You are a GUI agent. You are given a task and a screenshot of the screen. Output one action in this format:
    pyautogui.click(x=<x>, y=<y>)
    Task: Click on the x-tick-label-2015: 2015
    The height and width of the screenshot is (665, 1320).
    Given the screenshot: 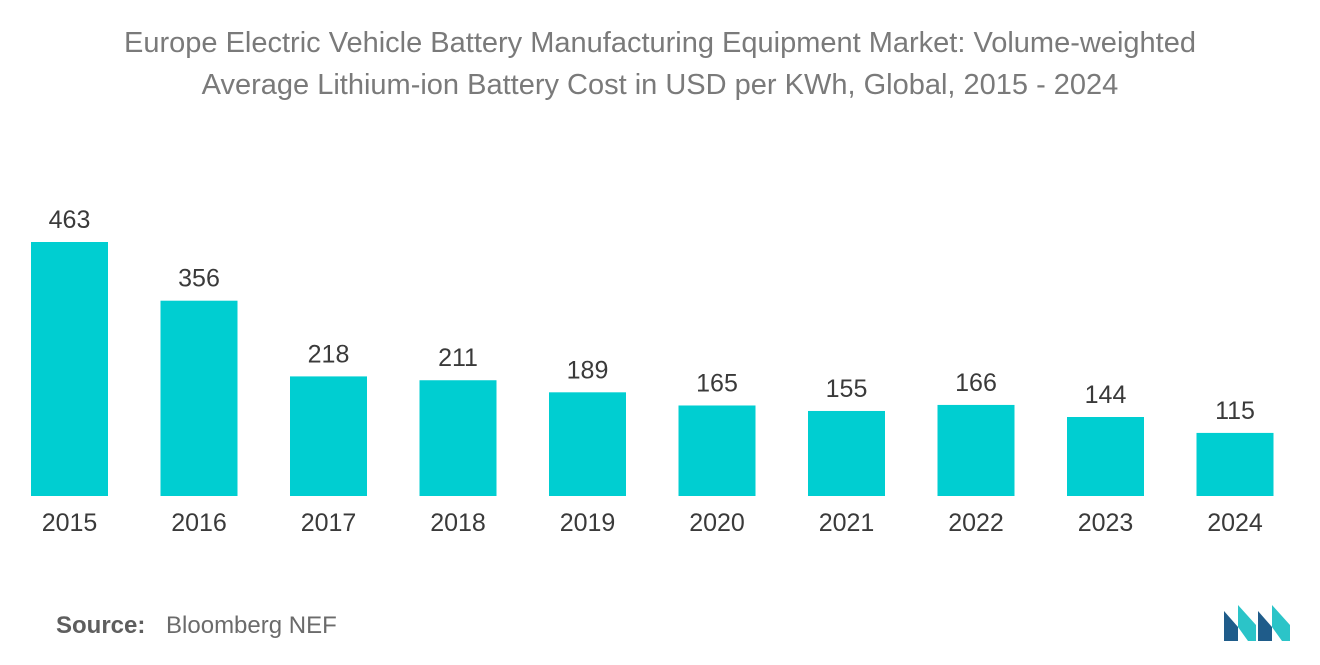 What is the action you would take?
    pyautogui.click(x=70, y=523)
    